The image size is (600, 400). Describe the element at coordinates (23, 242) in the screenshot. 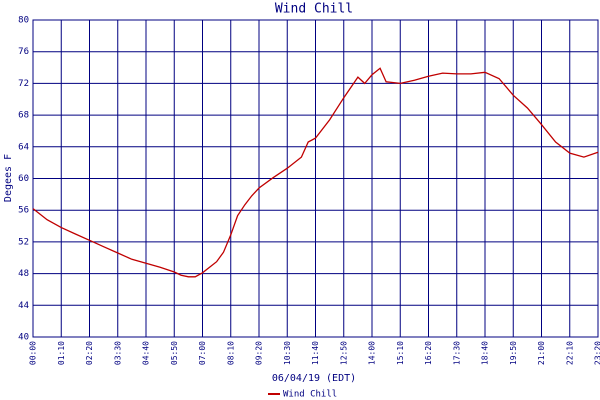

I see `y-tick-label: 52` at that location.